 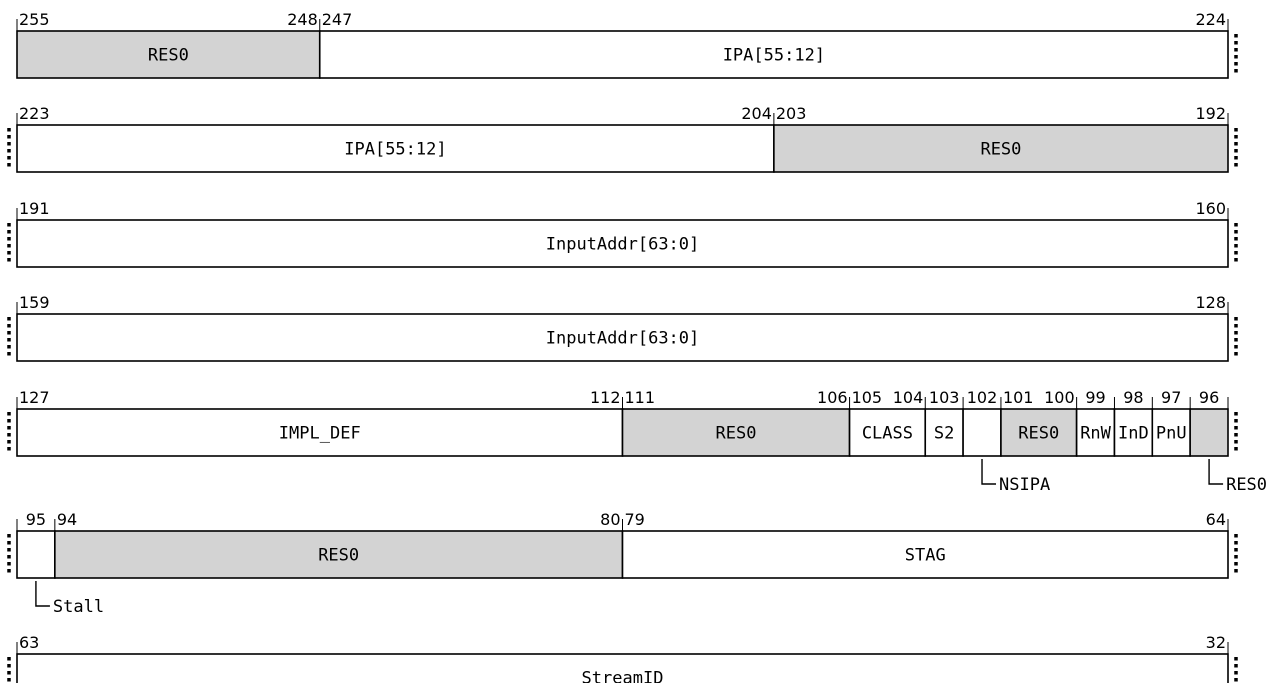 What do you see at coordinates (1039, 422) in the screenshot?
I see `bit-field: RES0 101 100` at bounding box center [1039, 422].